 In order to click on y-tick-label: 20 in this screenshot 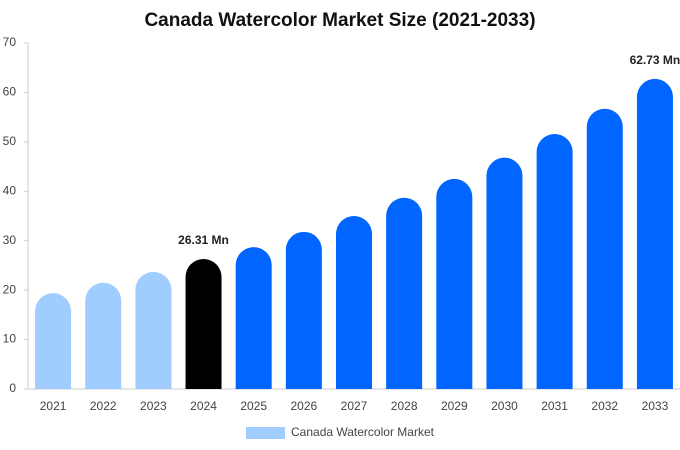, I will do `click(10, 289)`.